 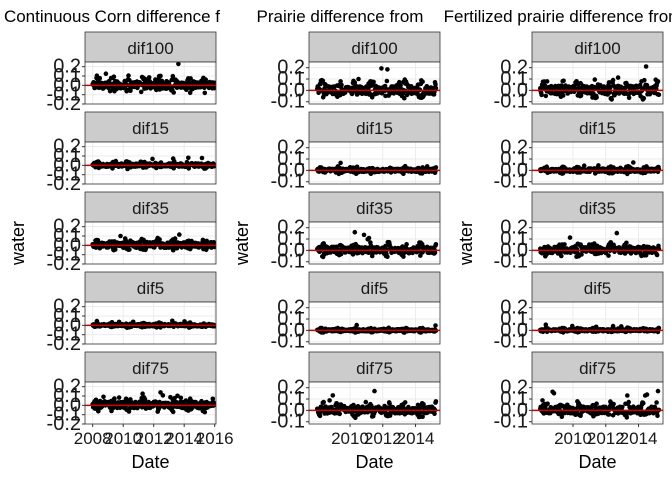 I want to click on y-tick-label: -0.2, so click(x=64, y=184).